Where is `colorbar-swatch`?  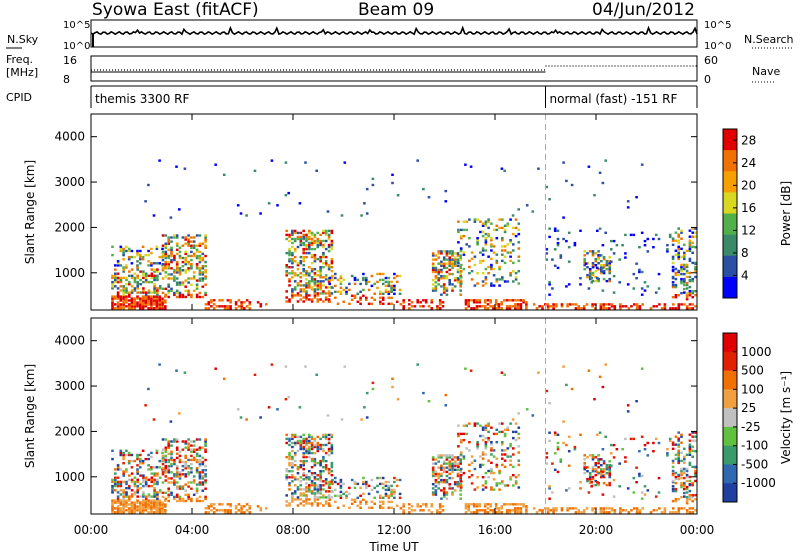 colorbar-swatch is located at coordinates (730, 182).